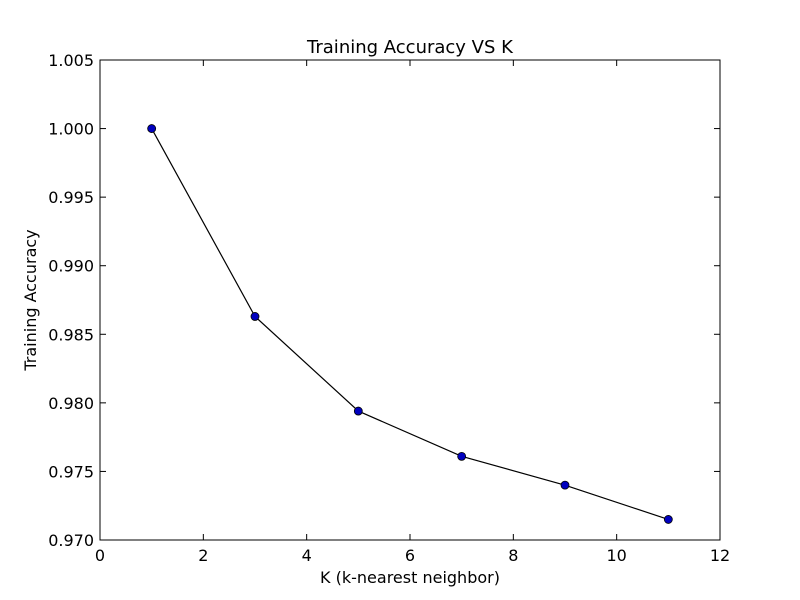  What do you see at coordinates (307, 555) in the screenshot?
I see `x-tick-label: 4` at bounding box center [307, 555].